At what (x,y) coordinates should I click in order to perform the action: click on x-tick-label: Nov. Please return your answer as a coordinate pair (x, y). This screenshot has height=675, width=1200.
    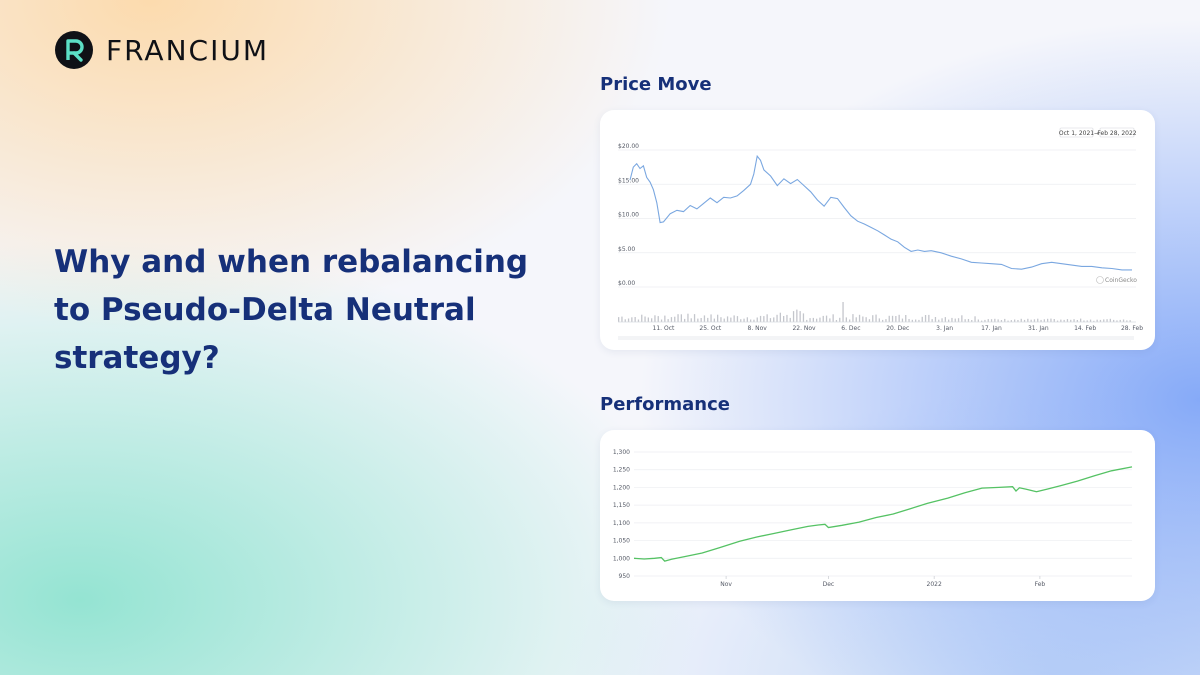
    Looking at the image, I should click on (726, 584).